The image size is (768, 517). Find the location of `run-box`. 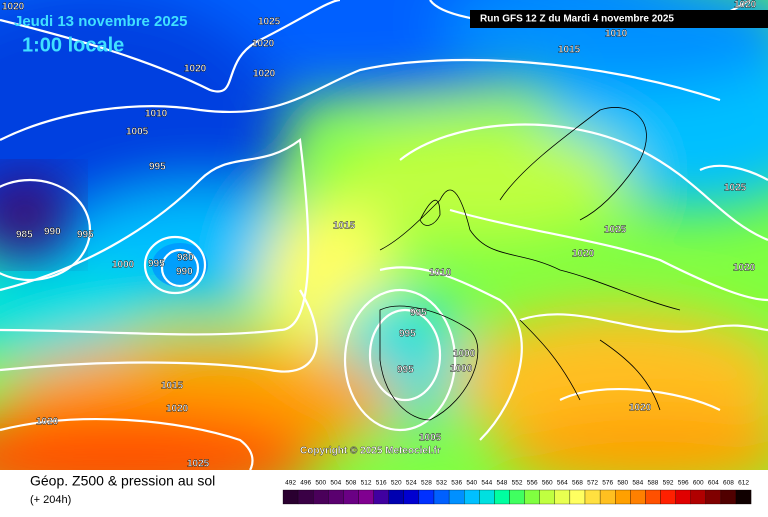

run-box is located at coordinates (619, 19).